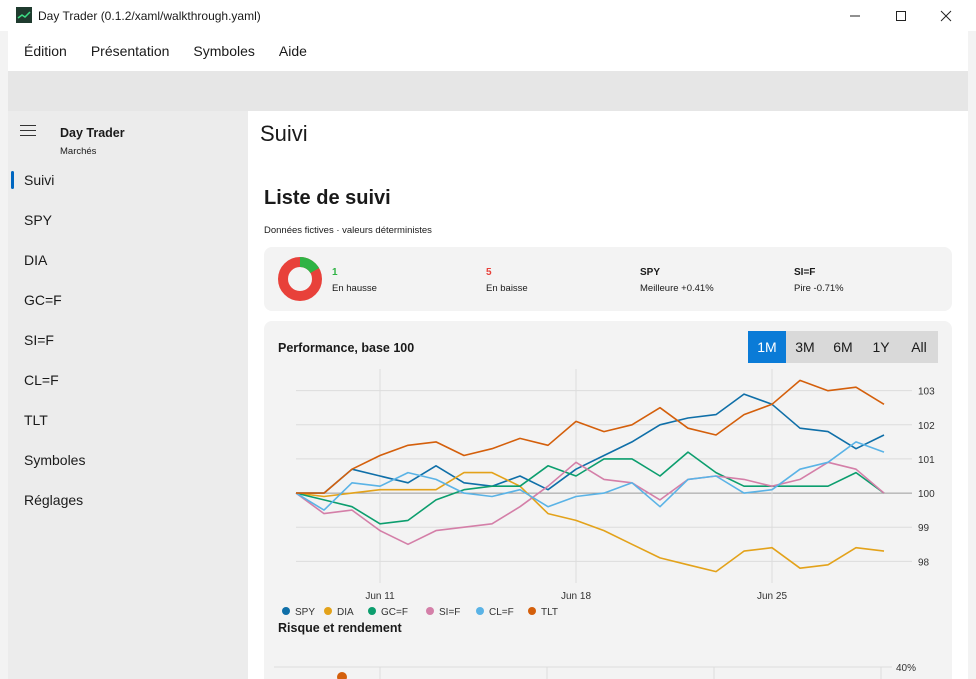  What do you see at coordinates (128, 220) in the screenshot?
I see `sidebar-item-spy: SPY` at bounding box center [128, 220].